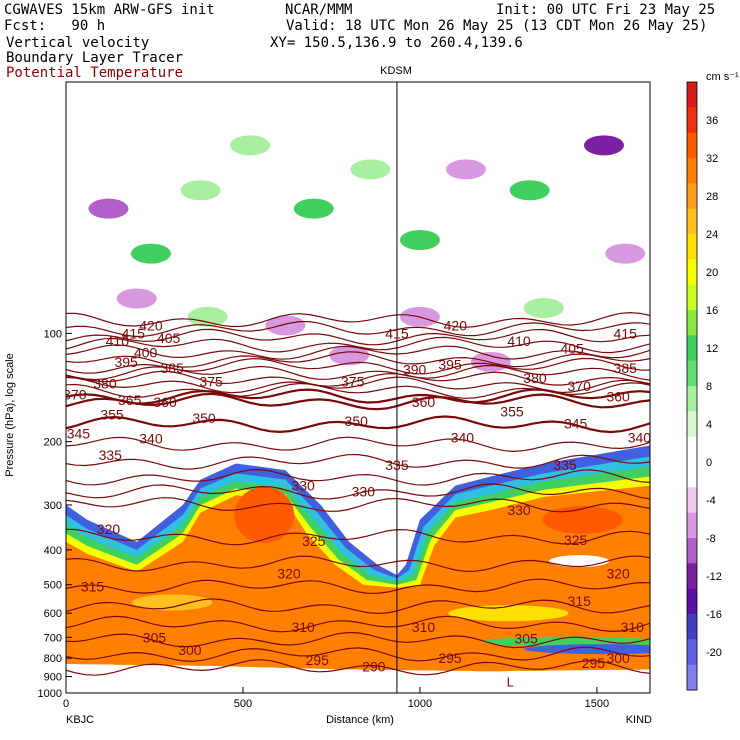  Describe the element at coordinates (289, 573) in the screenshot. I see `theta-label-49: 320` at that location.